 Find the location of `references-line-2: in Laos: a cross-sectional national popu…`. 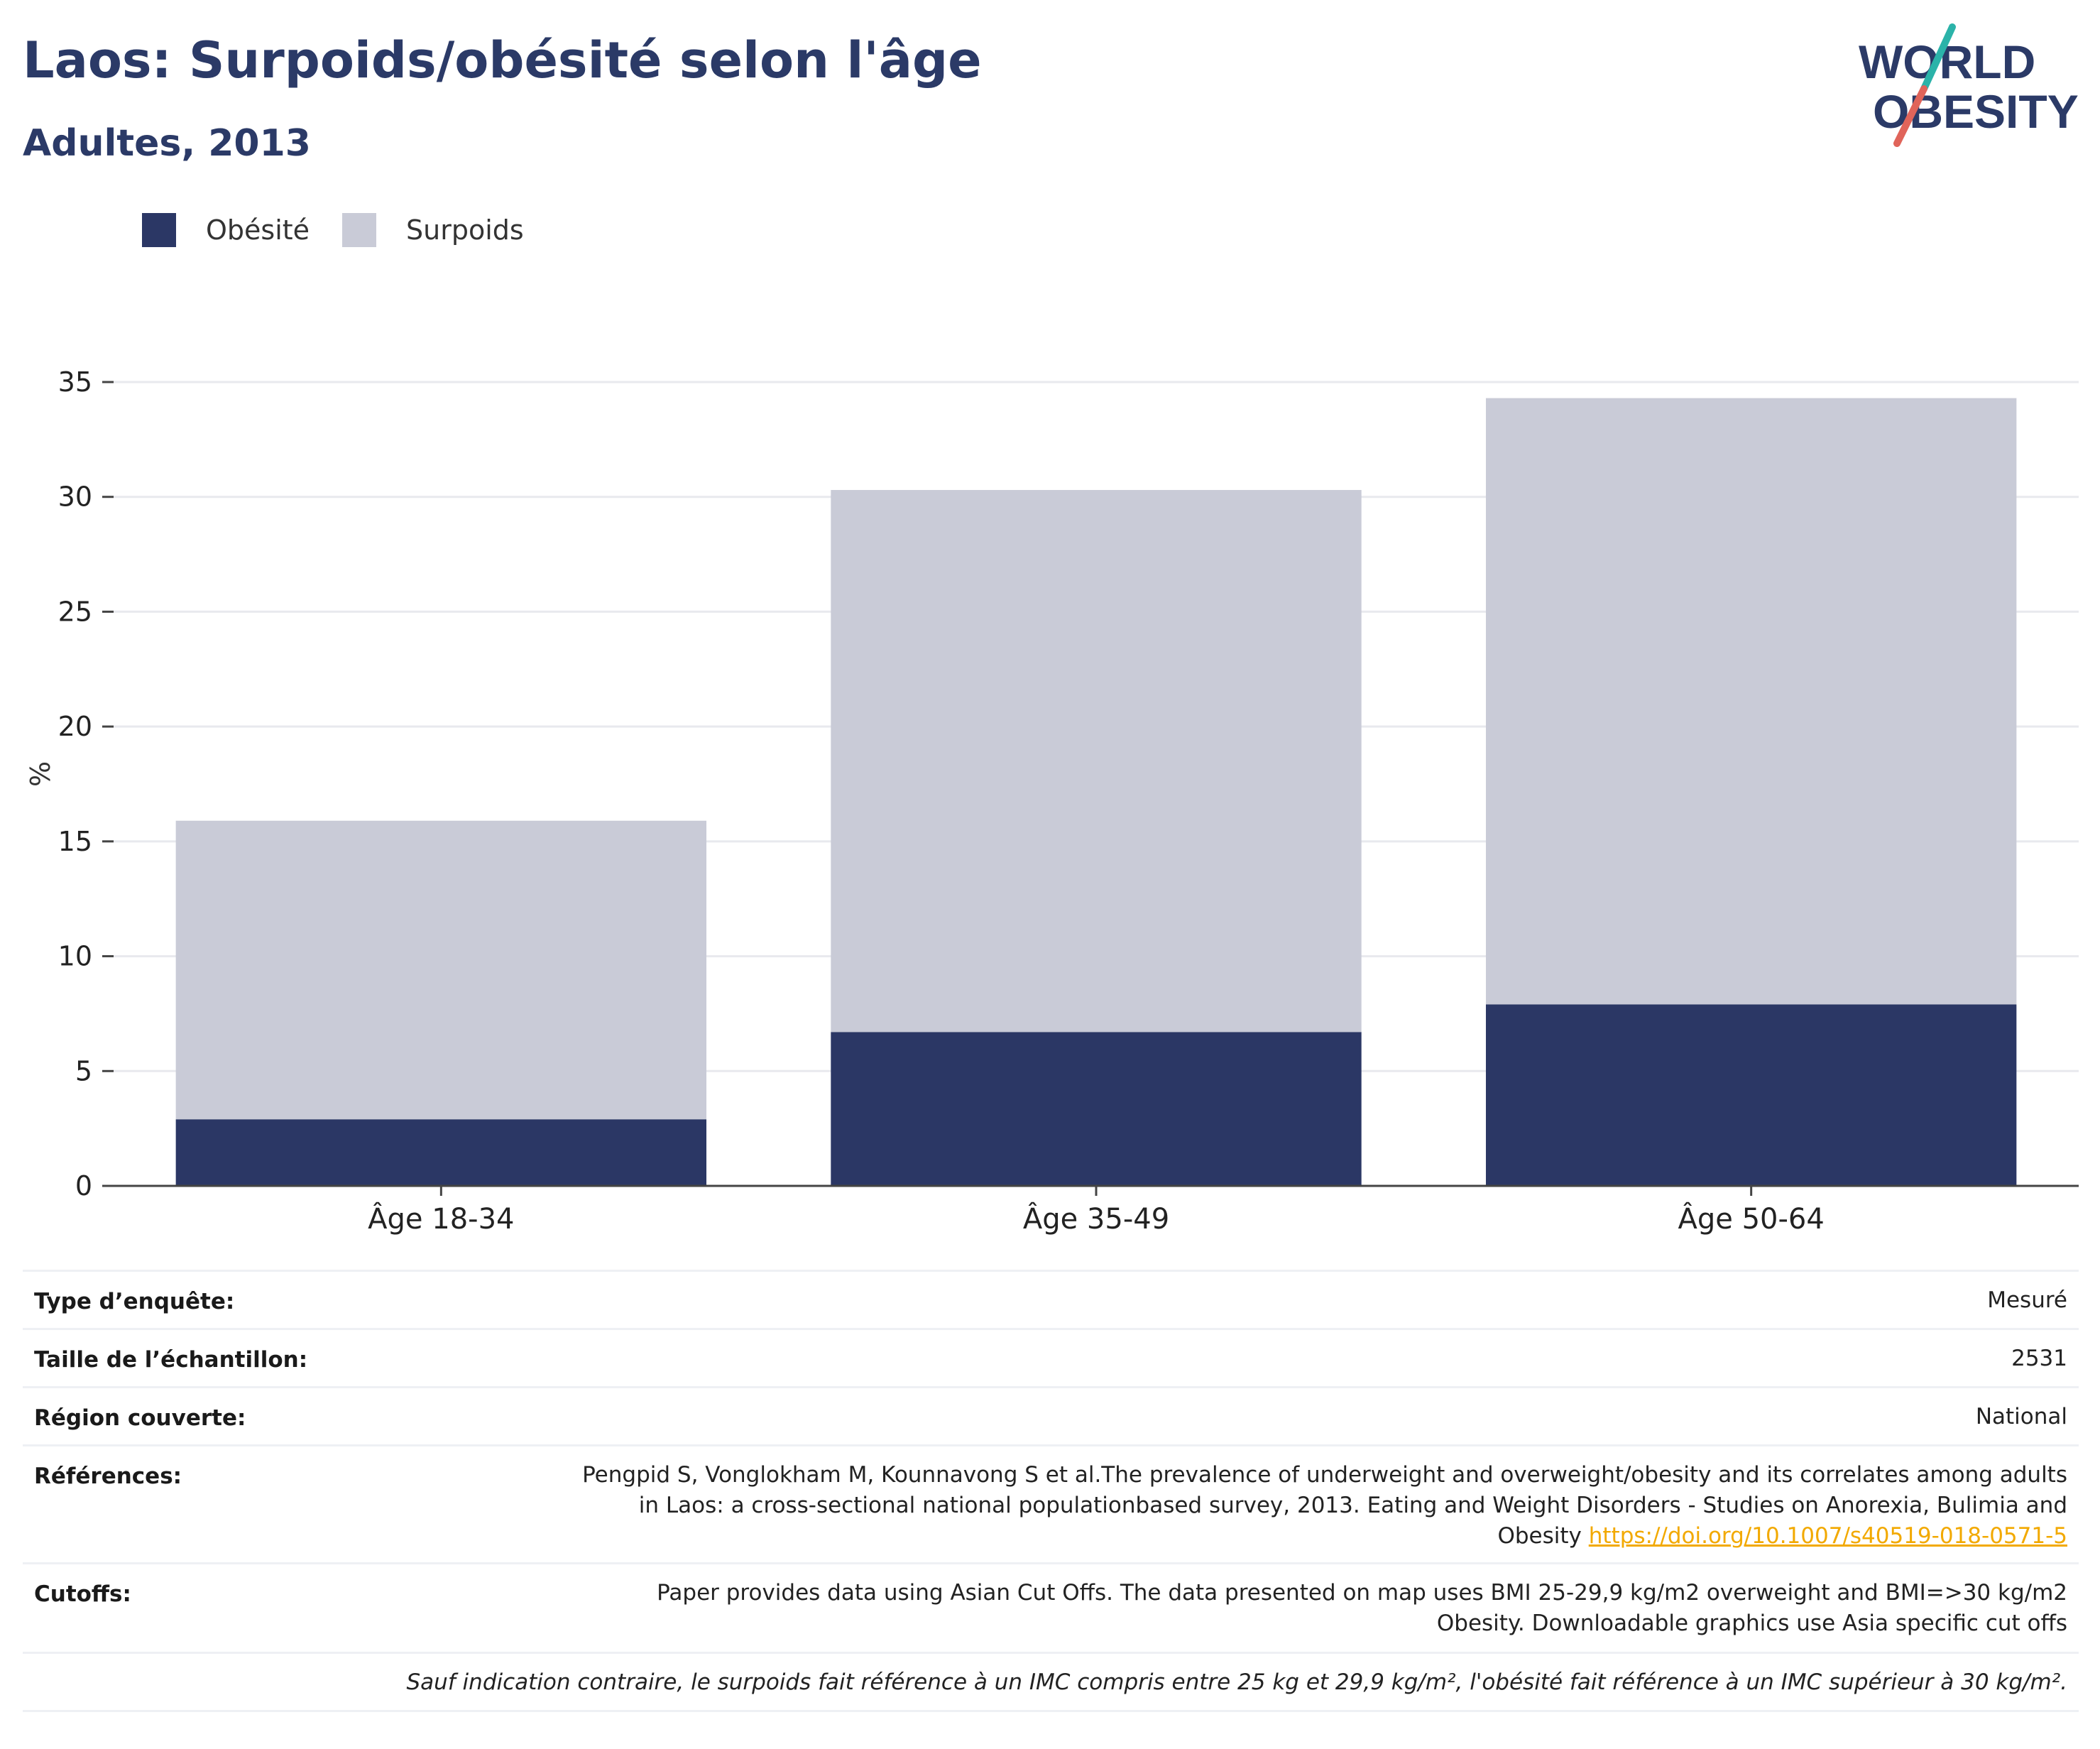

references-line-2: in Laos: a cross-sectional national popu… is located at coordinates (1352, 1505).